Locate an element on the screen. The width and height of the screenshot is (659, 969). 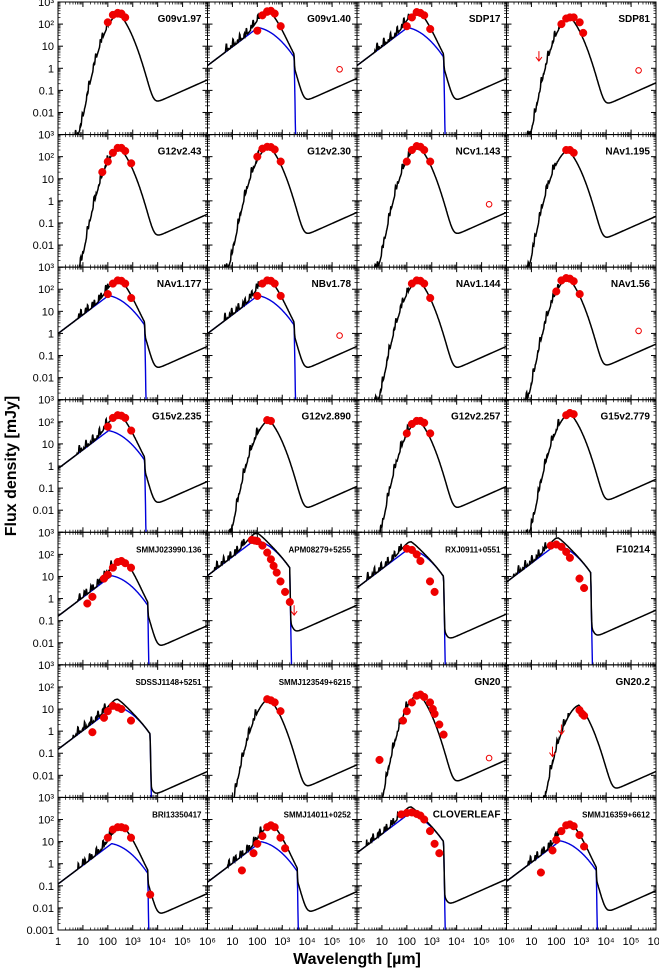
panel-label: SDSSJ1148+5251 is located at coordinates (168, 682).